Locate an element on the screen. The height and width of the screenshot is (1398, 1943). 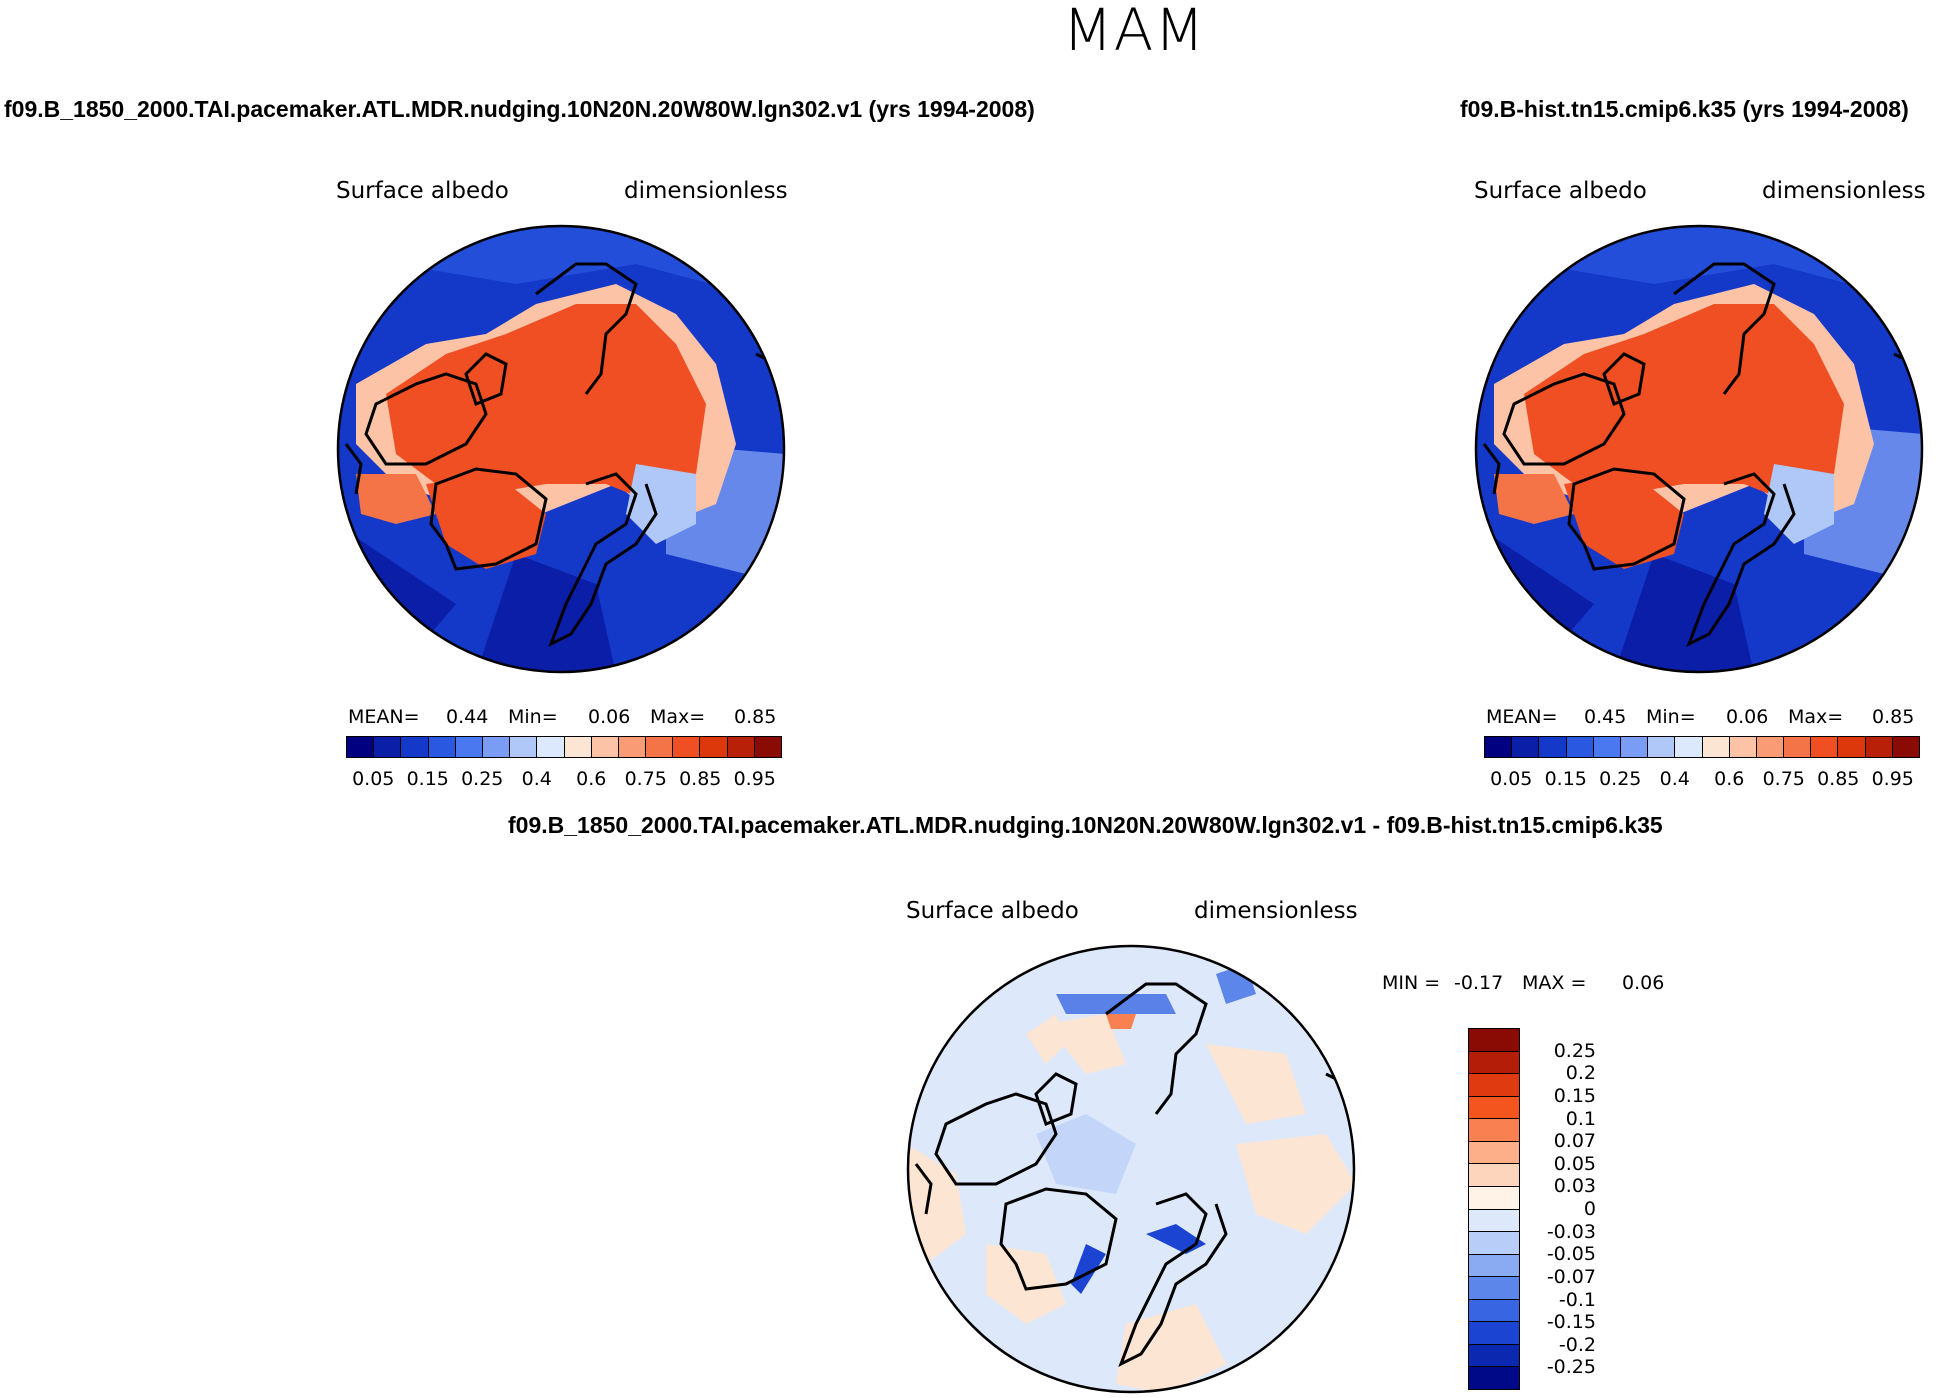
panel2-mean-value: 0.45 is located at coordinates (1605, 717).